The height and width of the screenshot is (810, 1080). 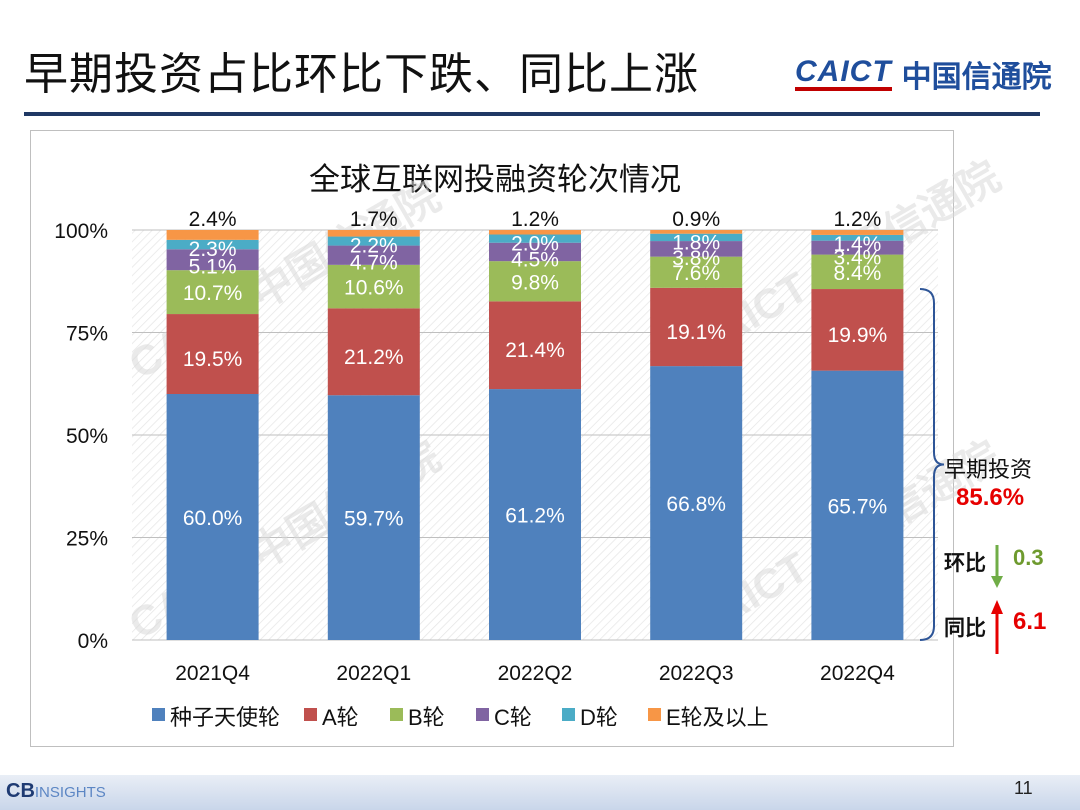 I want to click on data-label: 19.9%, so click(x=858, y=335).